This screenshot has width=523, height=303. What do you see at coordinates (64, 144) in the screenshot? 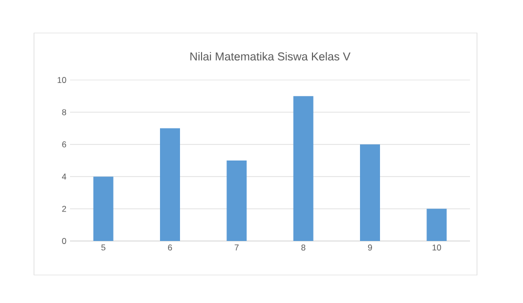
I see `y-tick-label: 6` at bounding box center [64, 144].